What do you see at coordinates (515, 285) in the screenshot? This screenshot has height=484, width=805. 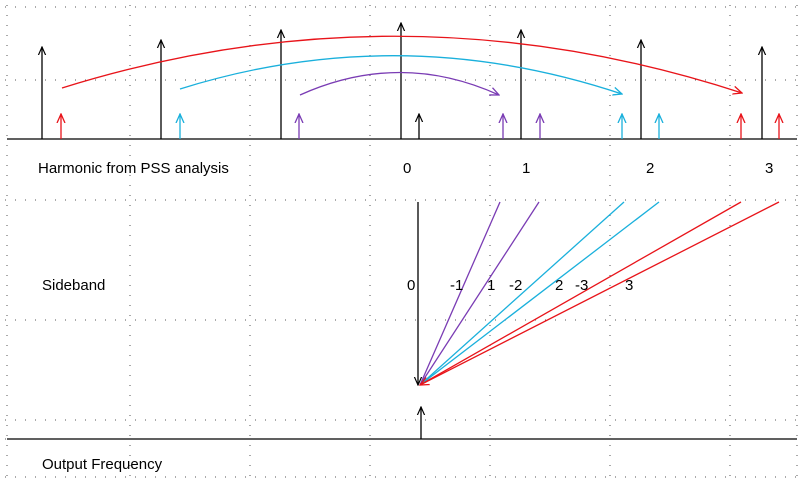 I see `sideband-number: -2` at bounding box center [515, 285].